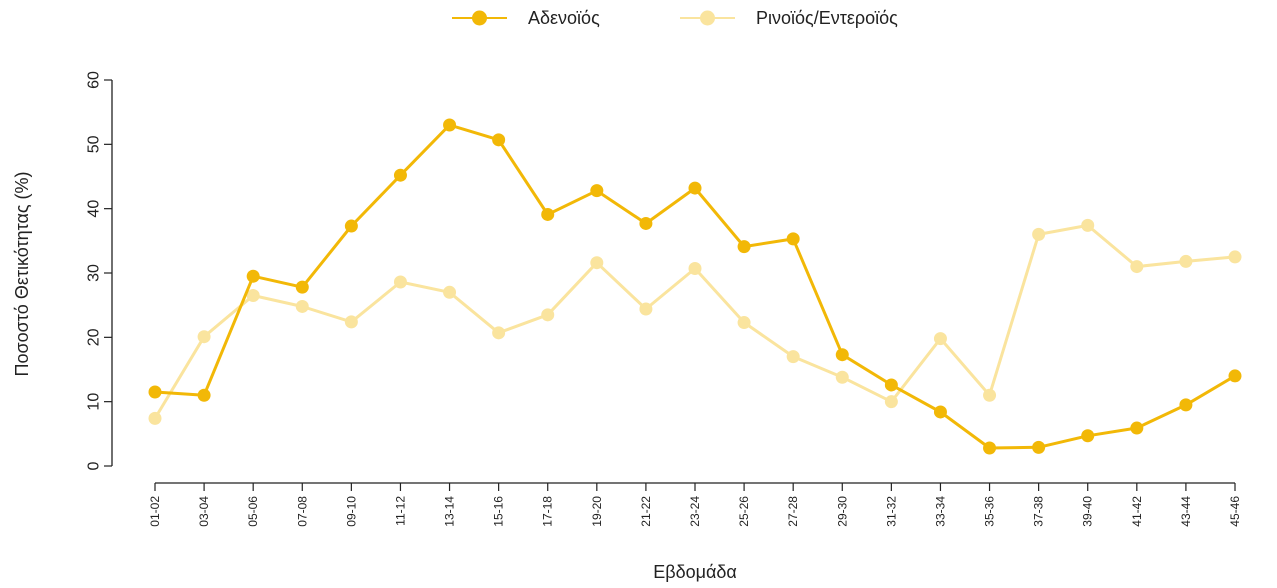 This screenshot has width=1277, height=588. What do you see at coordinates (94, 80) in the screenshot?
I see `y-tick-label: 60` at bounding box center [94, 80].